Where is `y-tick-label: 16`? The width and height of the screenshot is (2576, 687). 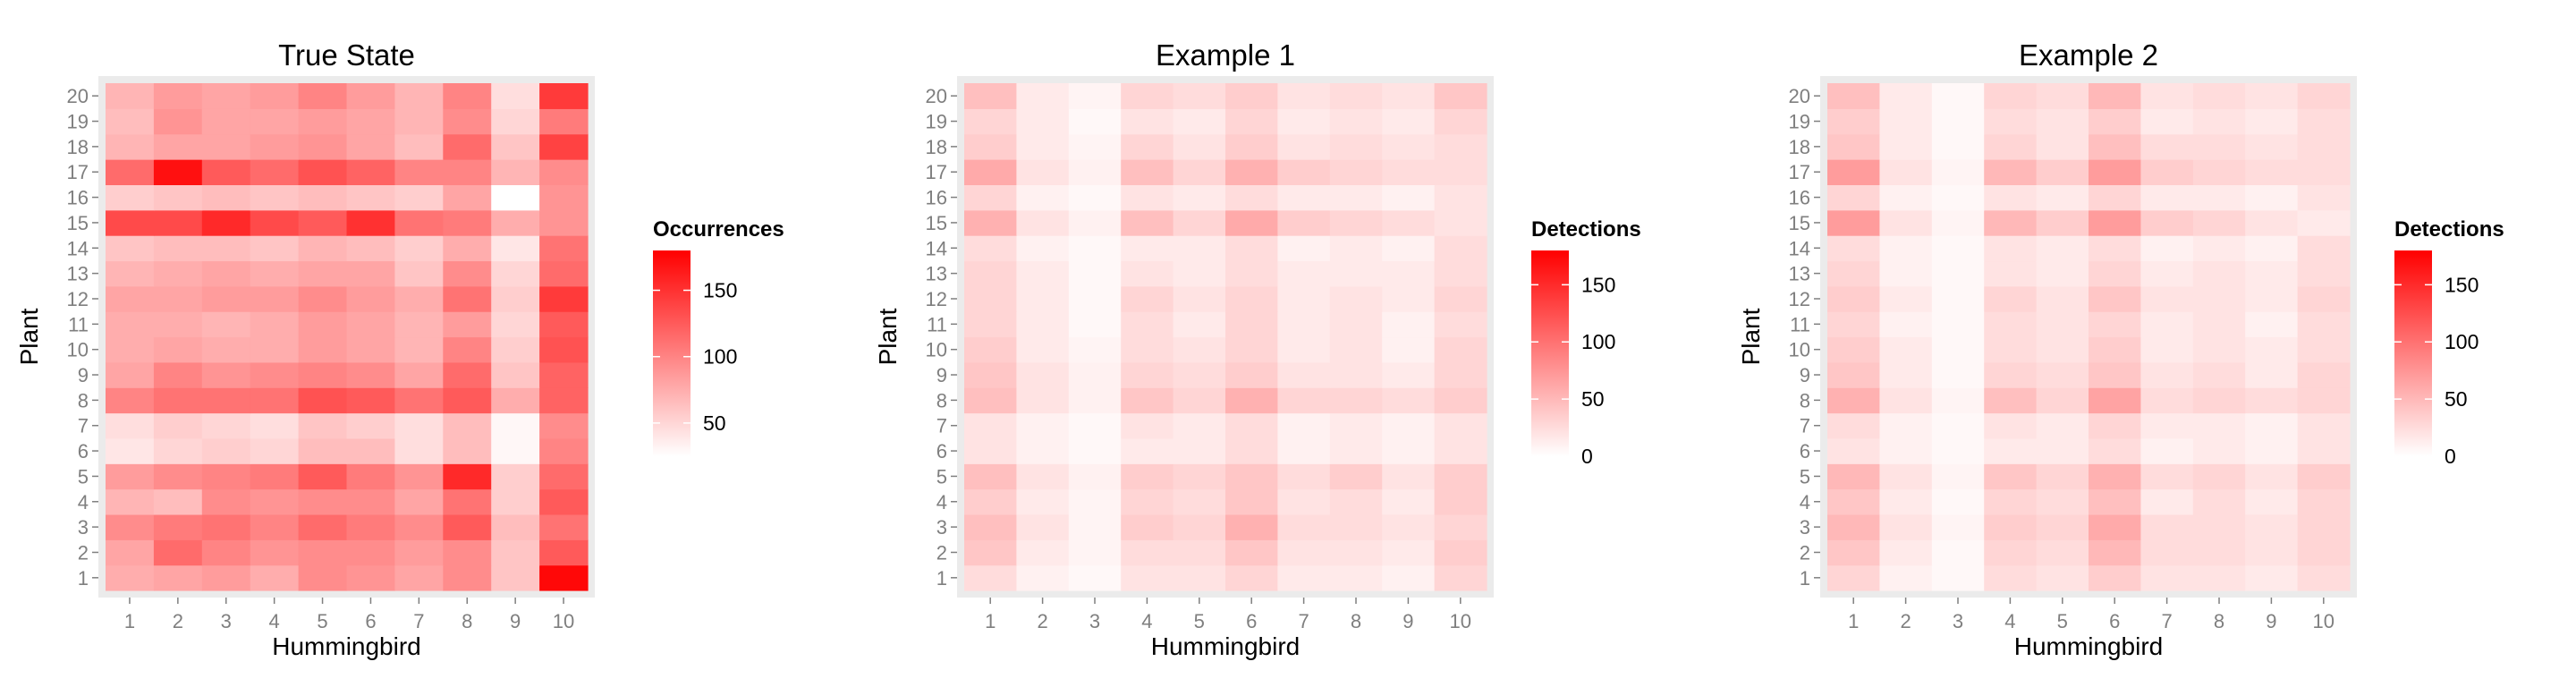
y-tick-label: 16 is located at coordinates (78, 198).